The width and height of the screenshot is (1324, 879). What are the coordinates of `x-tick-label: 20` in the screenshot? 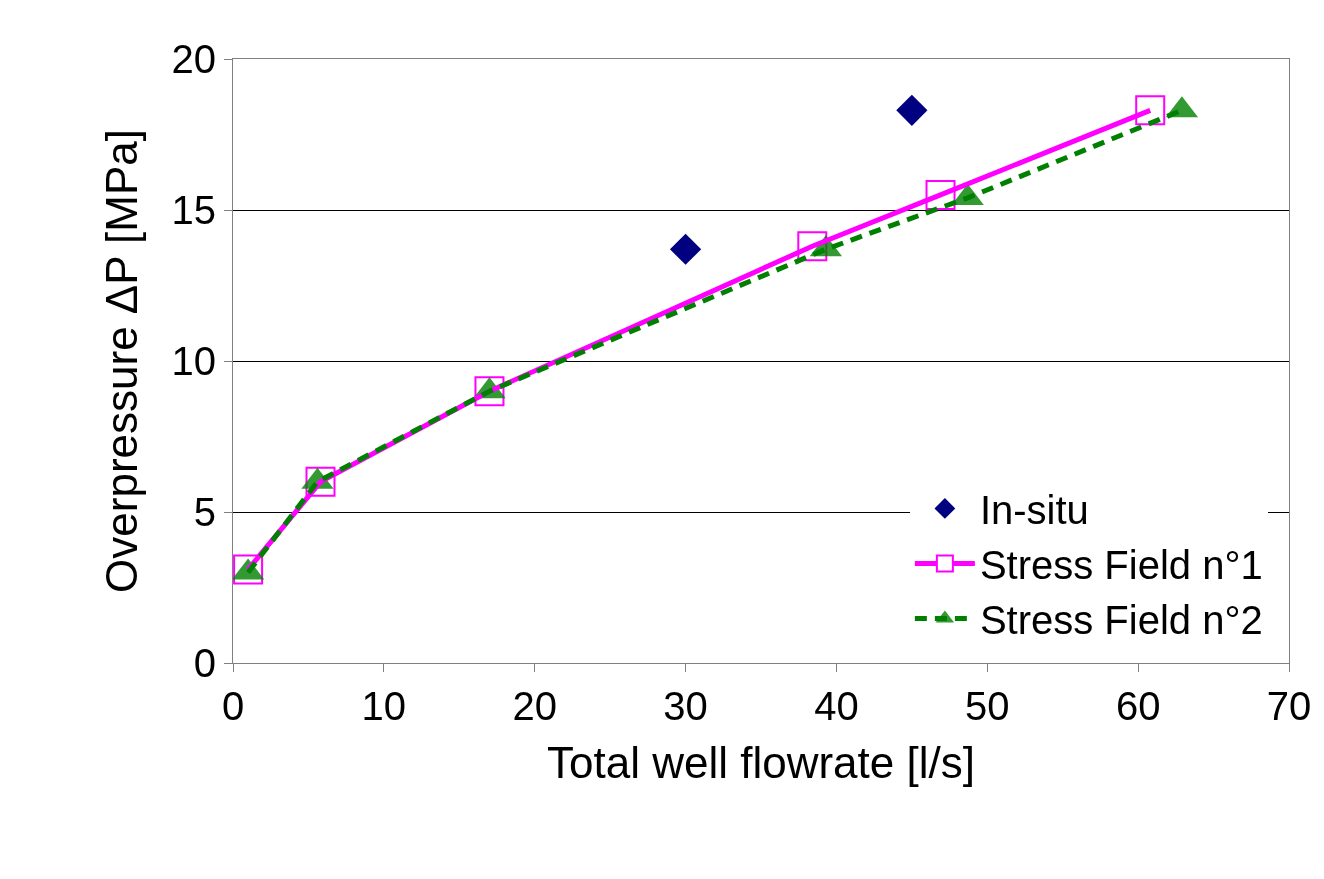 It's located at (534, 706).